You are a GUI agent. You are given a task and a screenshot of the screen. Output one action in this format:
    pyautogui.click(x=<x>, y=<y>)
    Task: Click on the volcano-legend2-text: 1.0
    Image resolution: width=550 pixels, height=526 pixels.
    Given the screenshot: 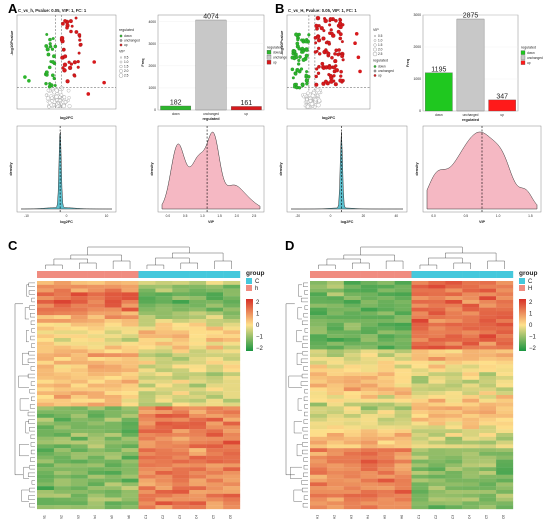 What is the action you would take?
    pyautogui.click(x=126, y=62)
    